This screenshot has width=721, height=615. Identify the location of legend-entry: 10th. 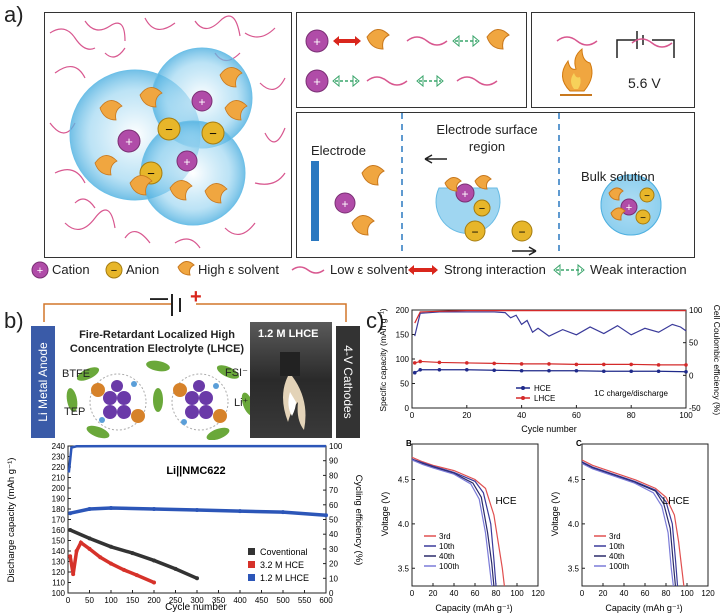
(617, 546).